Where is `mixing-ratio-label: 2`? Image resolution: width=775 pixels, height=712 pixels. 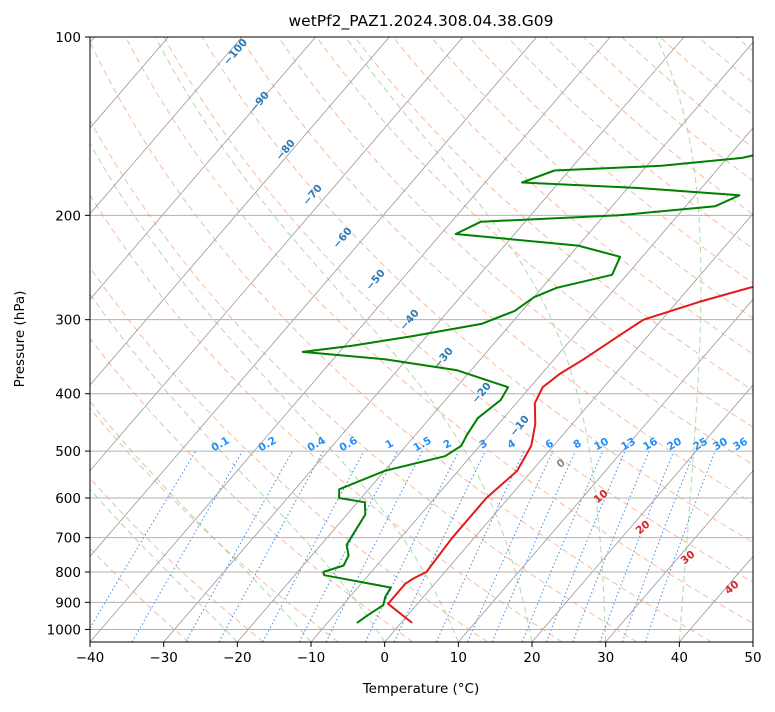 mixing-ratio-label: 2 is located at coordinates (447, 444).